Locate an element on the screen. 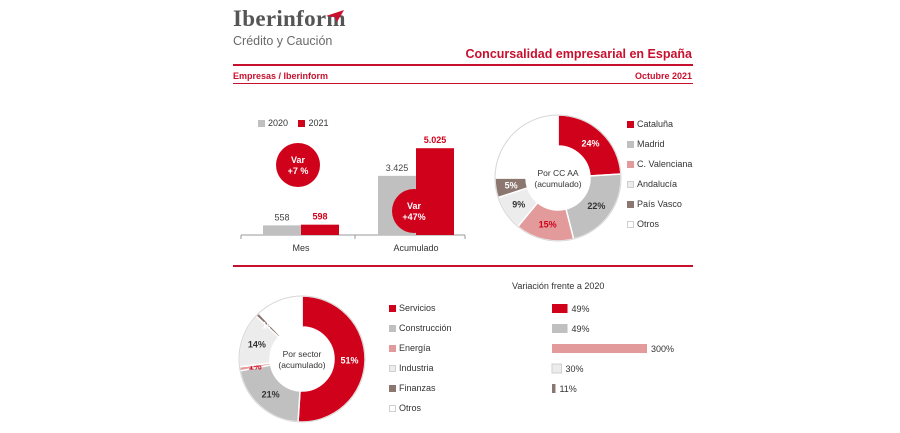 This screenshot has width=900, height=433. legend-swatch-Servicios is located at coordinates (392, 309).